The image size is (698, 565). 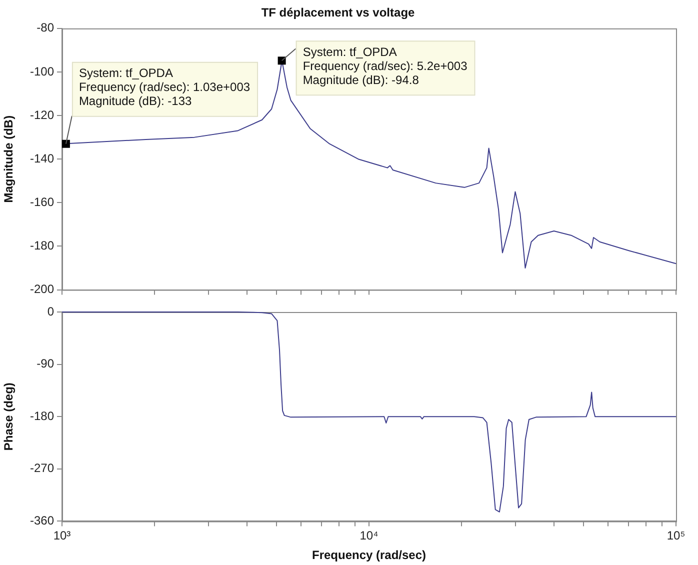 What do you see at coordinates (369, 555) in the screenshot?
I see `x-axis-title: Frequency (rad/sec)` at bounding box center [369, 555].